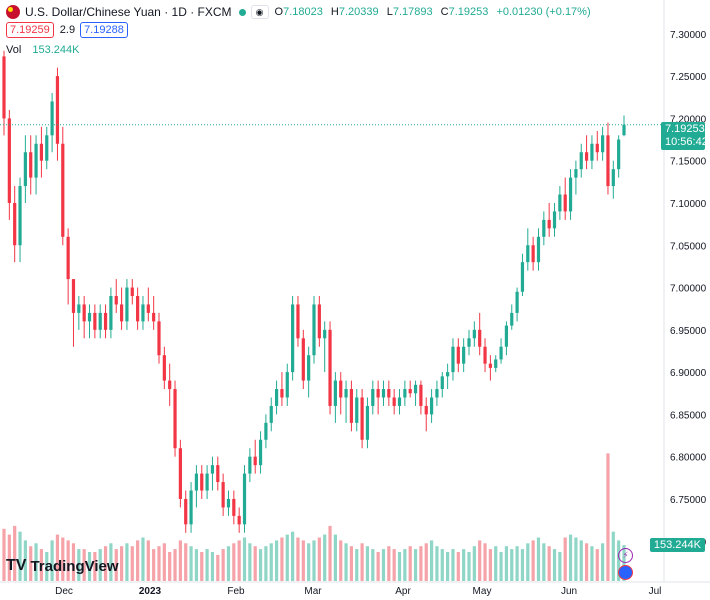  What do you see at coordinates (625, 555) in the screenshot?
I see `lightning-event-icon: ⚡` at bounding box center [625, 555].